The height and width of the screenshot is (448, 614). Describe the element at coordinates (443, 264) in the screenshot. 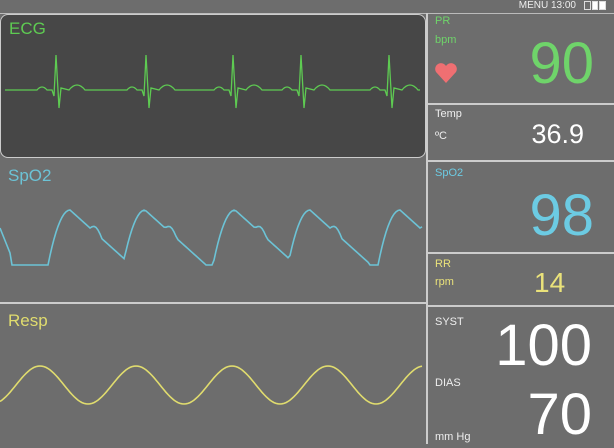

I see `rr-label: RR` at that location.